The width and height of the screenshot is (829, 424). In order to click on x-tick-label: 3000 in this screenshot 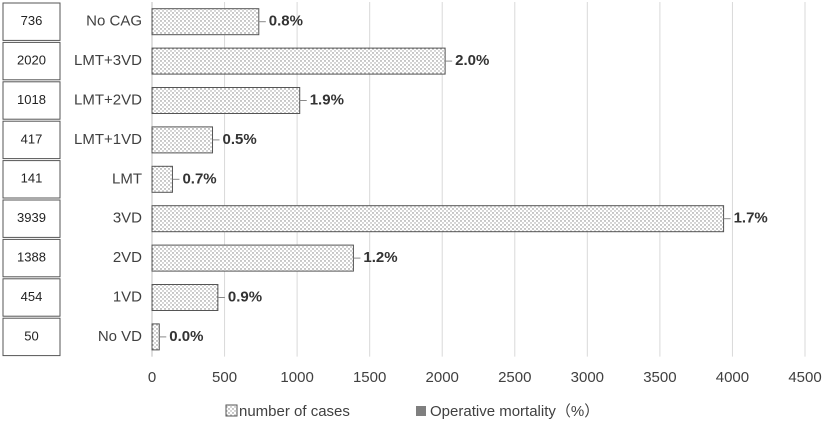, I will do `click(587, 377)`.